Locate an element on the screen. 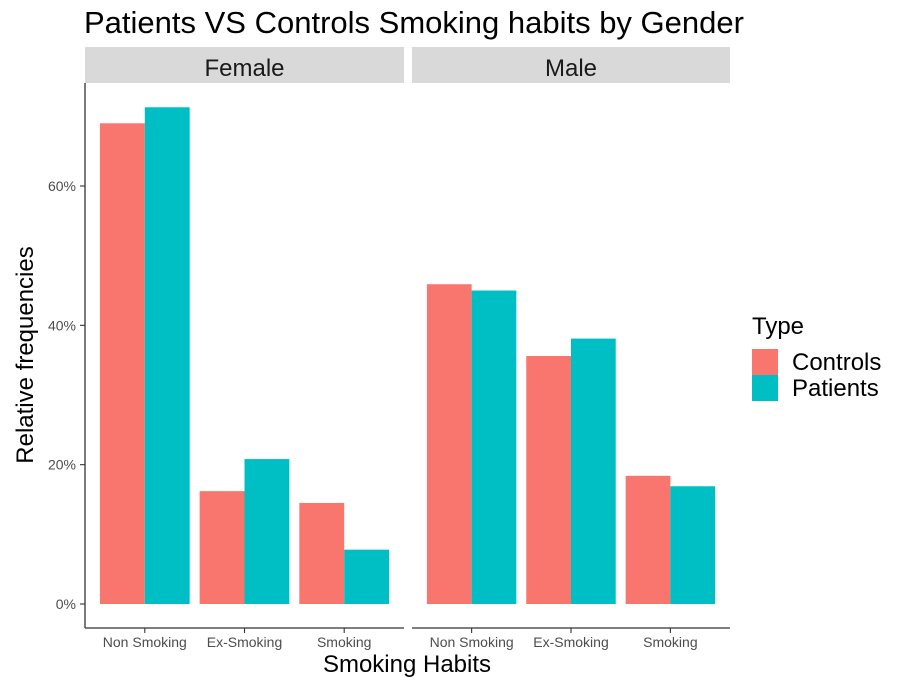 The width and height of the screenshot is (900, 680). legend-title: Type is located at coordinates (778, 326).